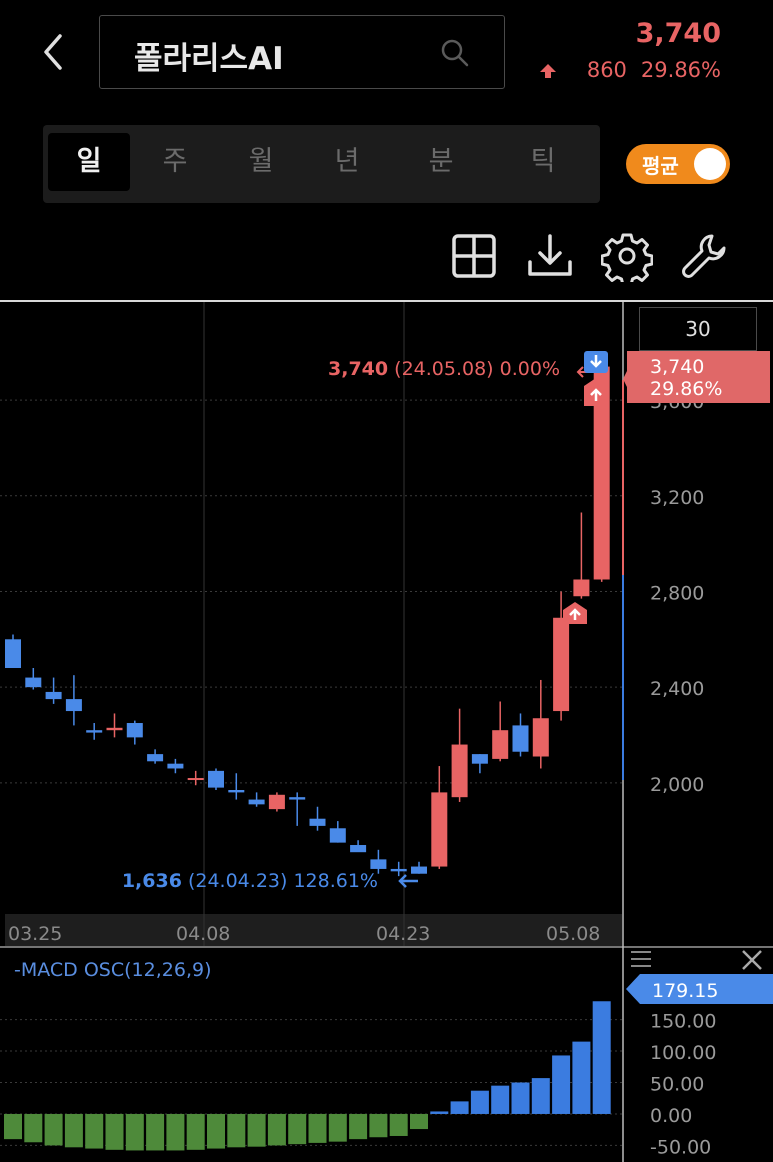  What do you see at coordinates (678, 164) in the screenshot?
I see `average-toggle: 평균` at bounding box center [678, 164].